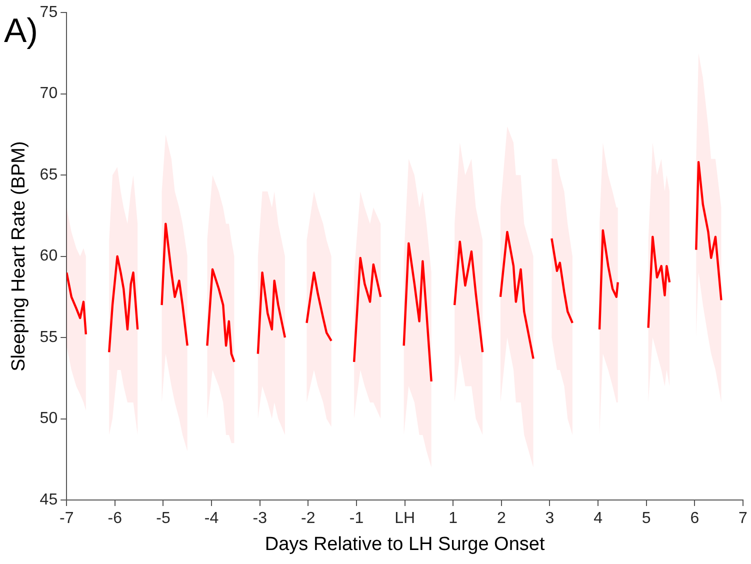 This screenshot has width=751, height=564. I want to click on y-tick-label: 60, so click(49, 256).